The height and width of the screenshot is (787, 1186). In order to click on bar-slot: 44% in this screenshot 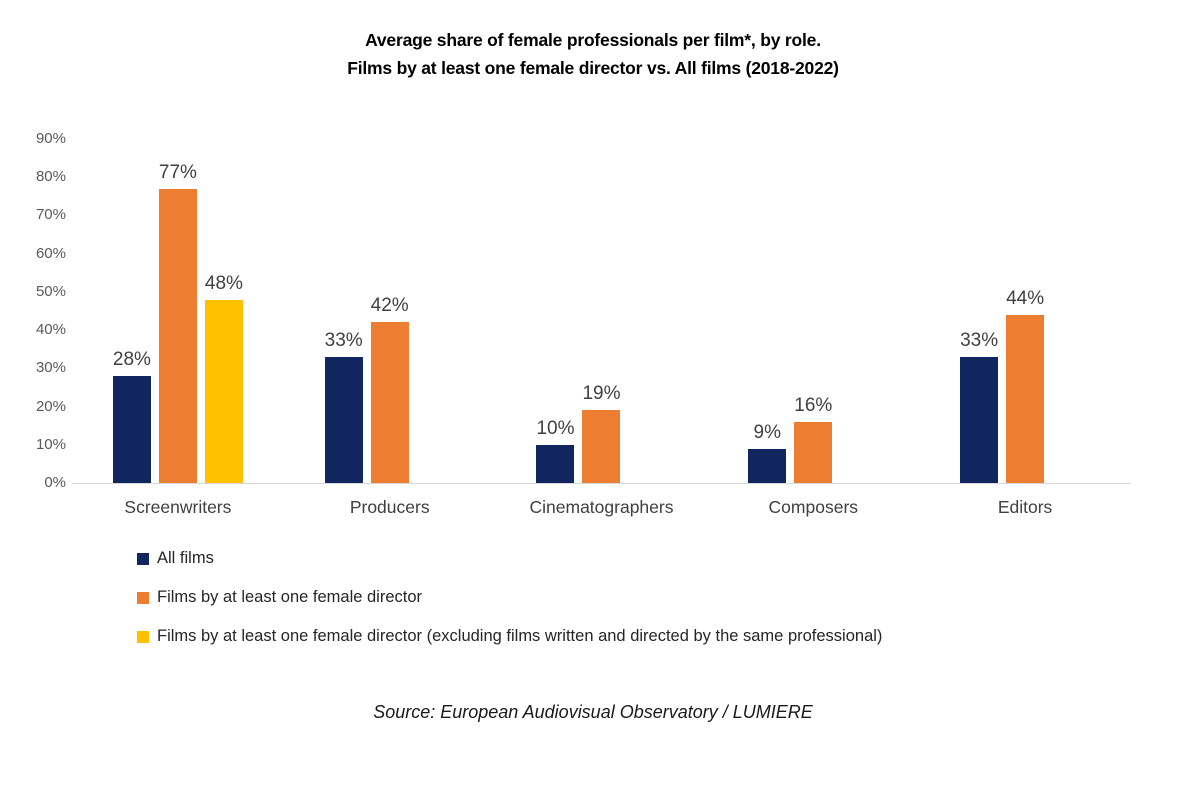, I will do `click(1025, 311)`.